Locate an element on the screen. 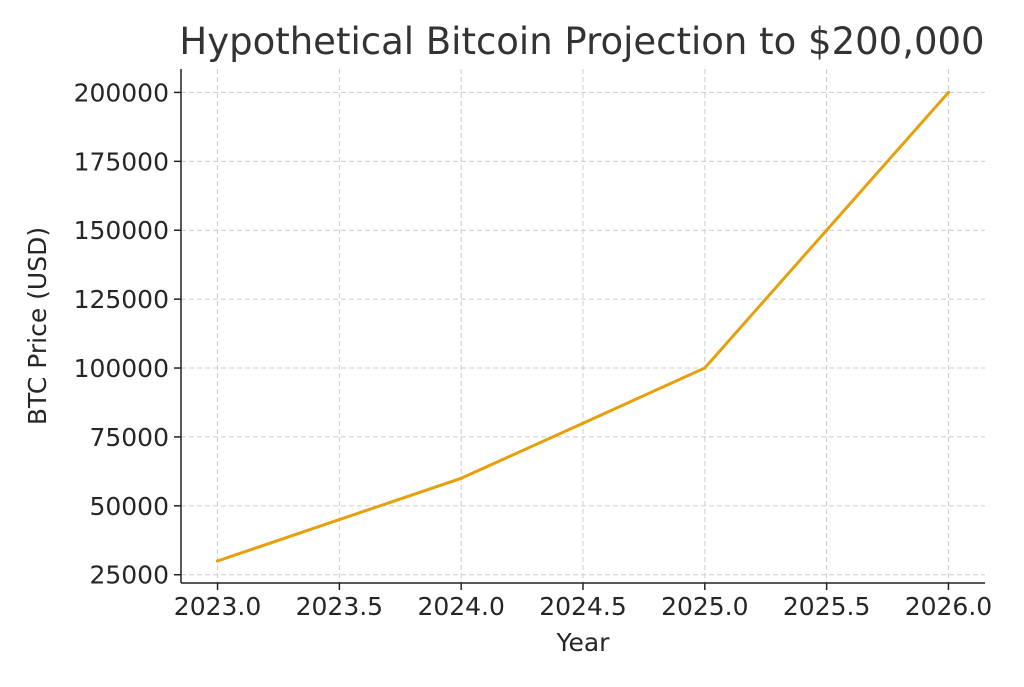 The width and height of the screenshot is (1024, 687). y-tick-label: 125000 is located at coordinates (121, 299).